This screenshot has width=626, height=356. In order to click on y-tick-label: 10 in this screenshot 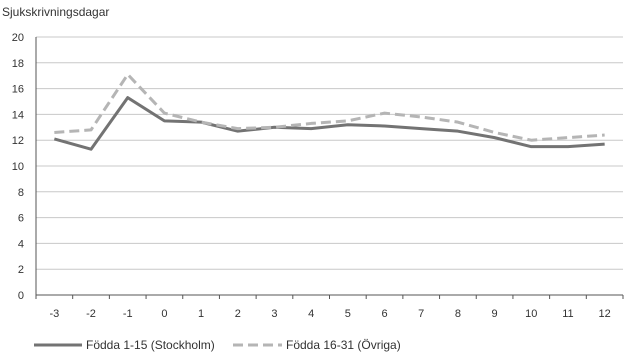, I will do `click(18, 167)`.